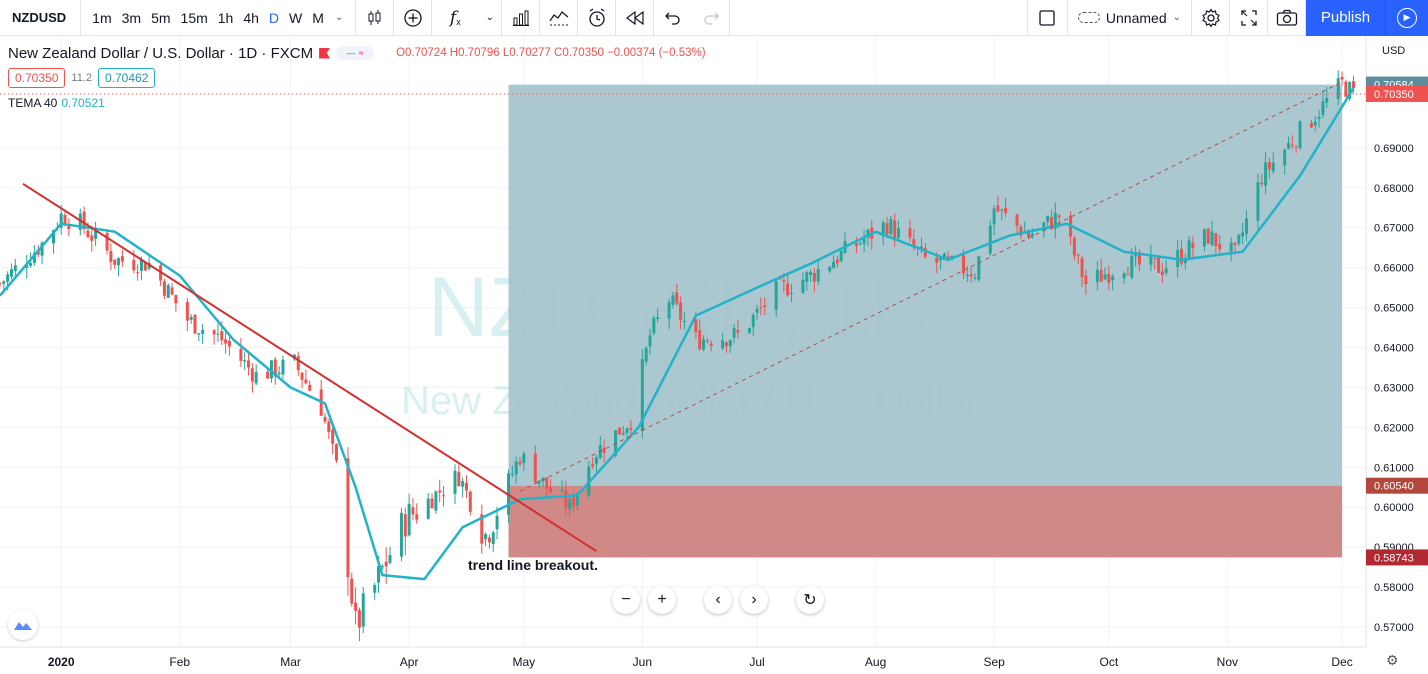  I want to click on price-label: 0.58743, so click(1394, 558).